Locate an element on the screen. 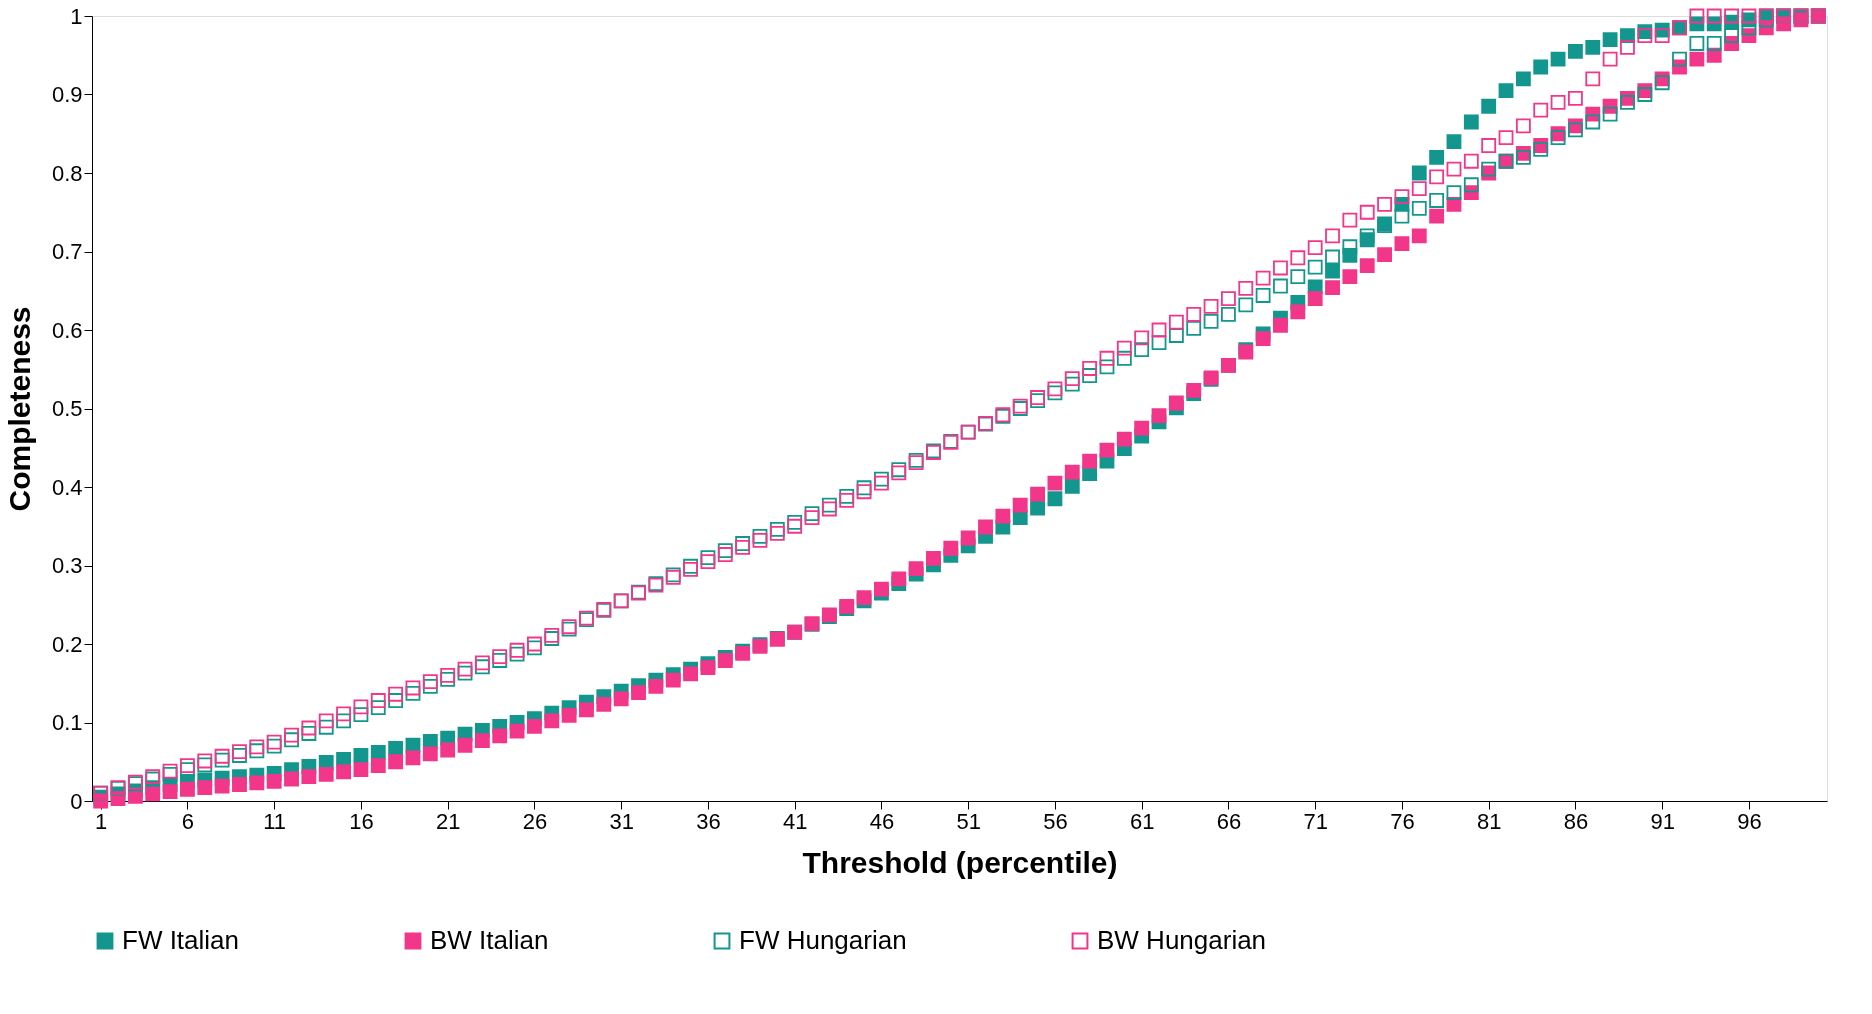  legend-label: BW Hungarian is located at coordinates (1182, 940).